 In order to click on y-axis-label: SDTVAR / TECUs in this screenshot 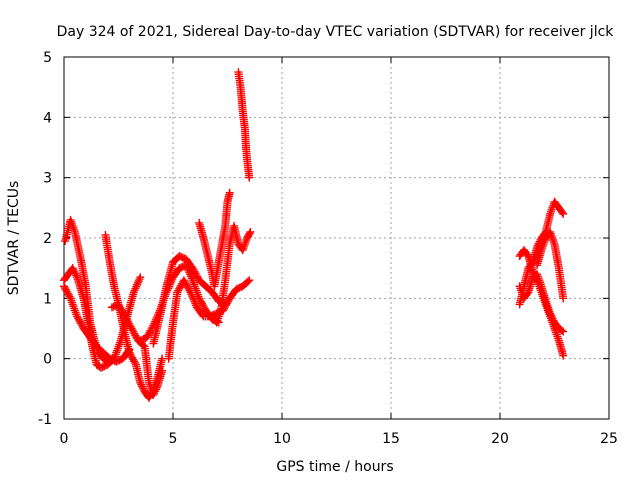, I will do `click(14, 238)`.